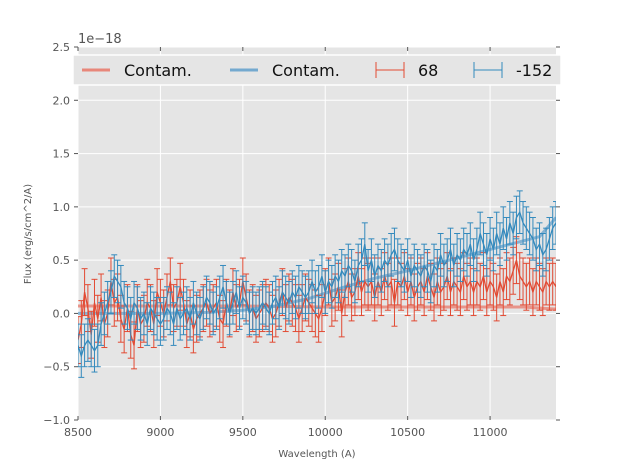 The width and height of the screenshot is (617, 467). I want to click on y-tick-label: 2.0, so click(62, 100).